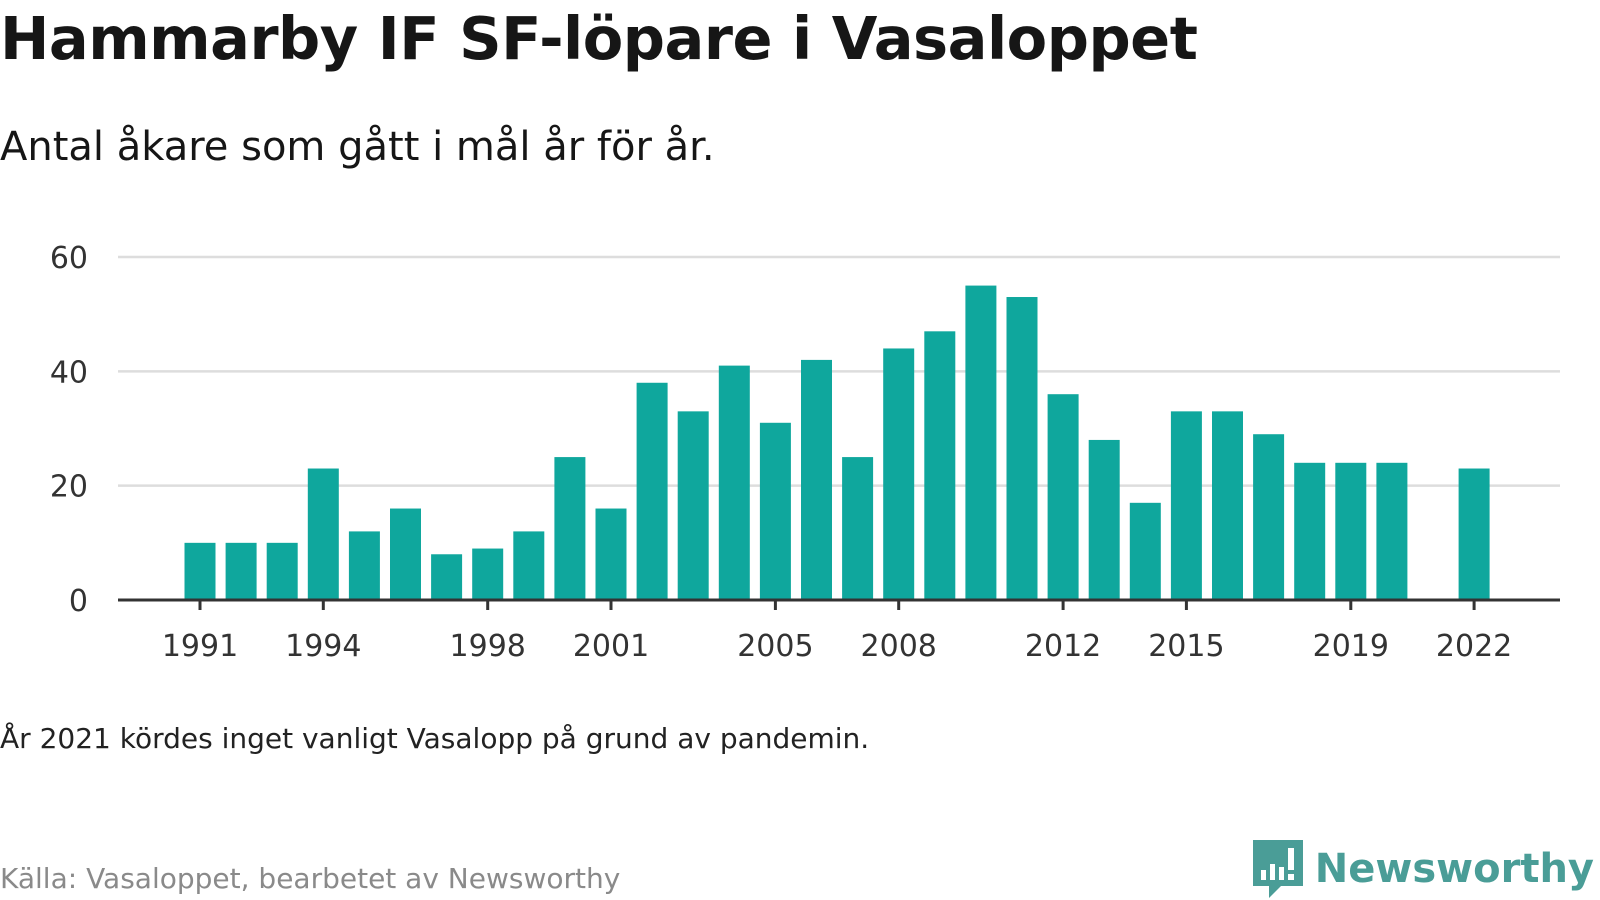 Image resolution: width=1600 pixels, height=900 pixels. What do you see at coordinates (1186, 646) in the screenshot?
I see `x-tick-label: 2015` at bounding box center [1186, 646].